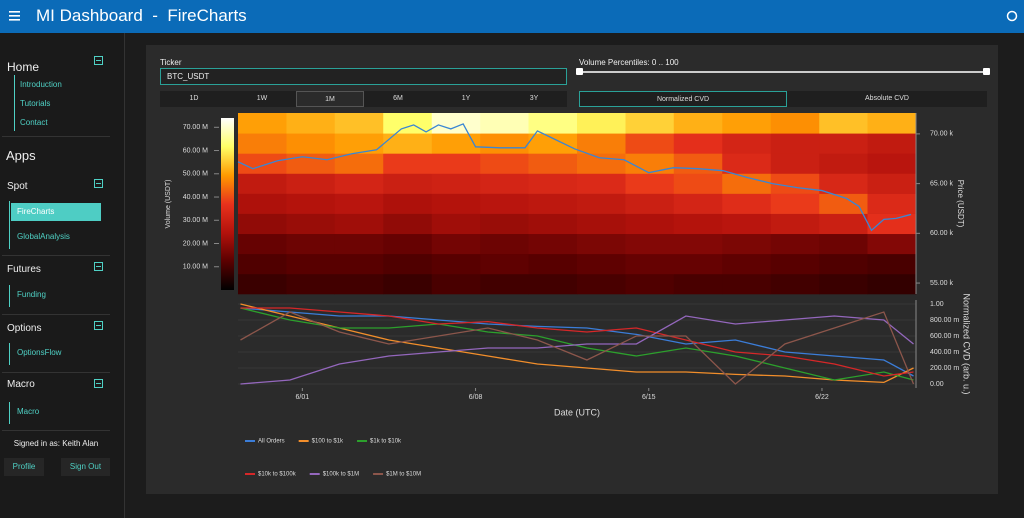 The image size is (1024, 518). I want to click on signed-in-text: Signed in as: Keith Alan, so click(56, 443).